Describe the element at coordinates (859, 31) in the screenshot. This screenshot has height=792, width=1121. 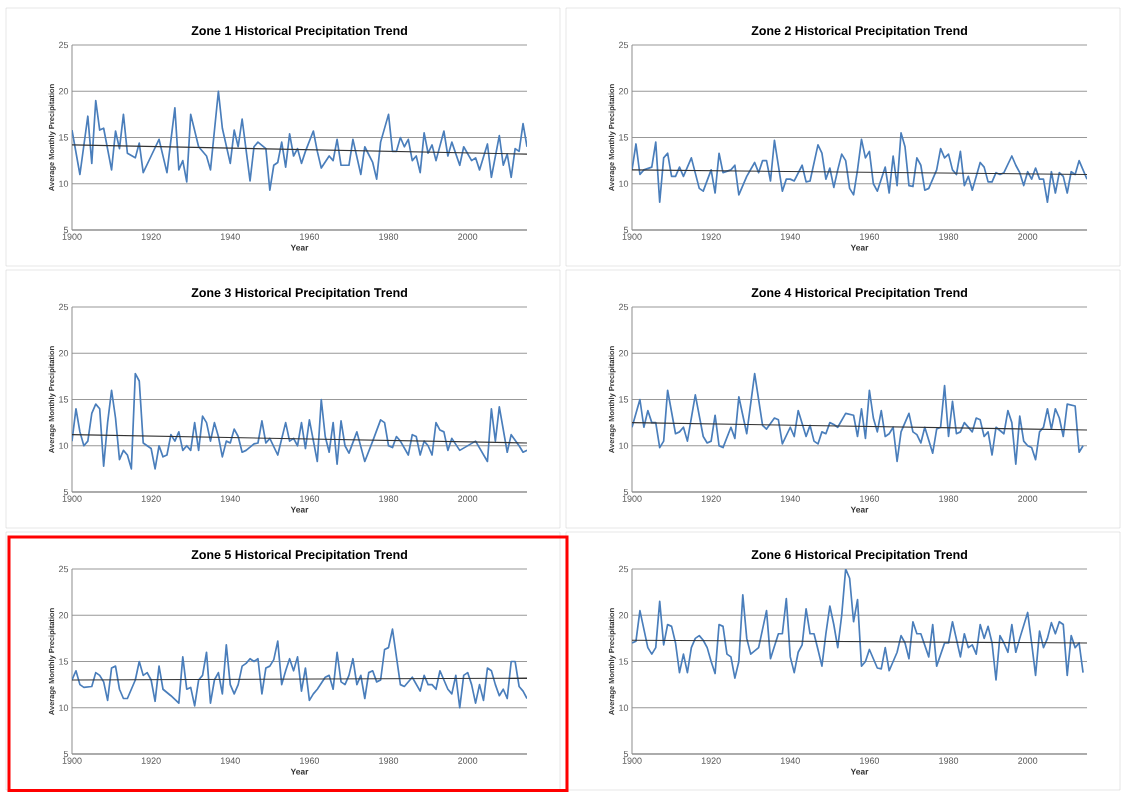
I see `chart-title: Zone 2 Historical Precipitation Trend` at that location.